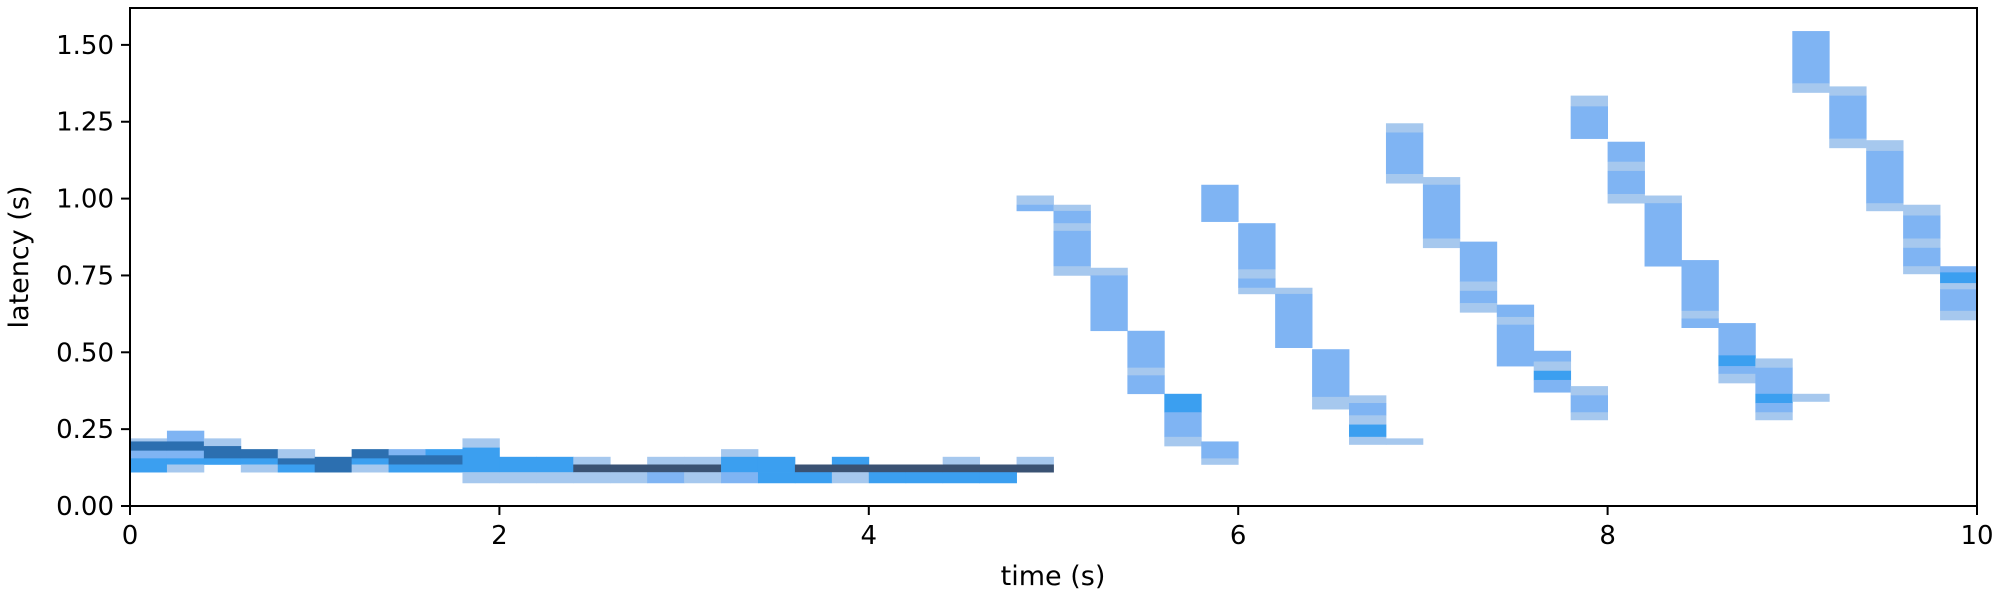 The image size is (2000, 604). Describe the element at coordinates (1058, 528) in the screenshot. I see `x-axis-ticks: 0 2 4 6 8 10` at that location.